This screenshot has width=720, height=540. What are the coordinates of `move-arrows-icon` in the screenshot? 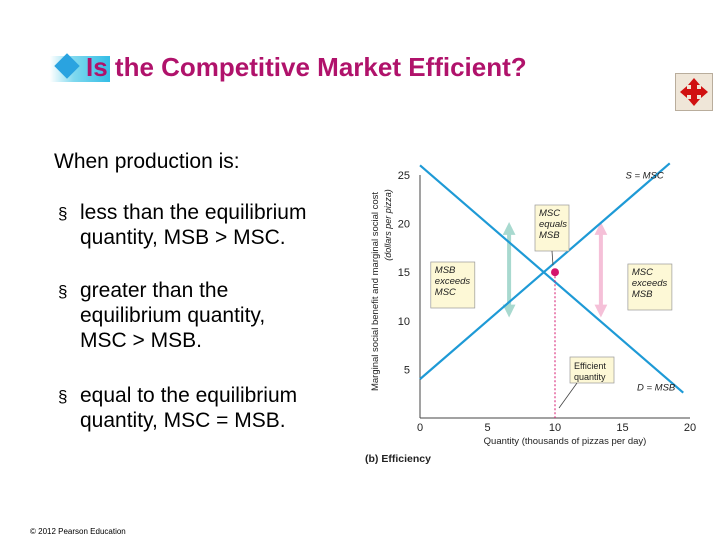 It's located at (694, 92).